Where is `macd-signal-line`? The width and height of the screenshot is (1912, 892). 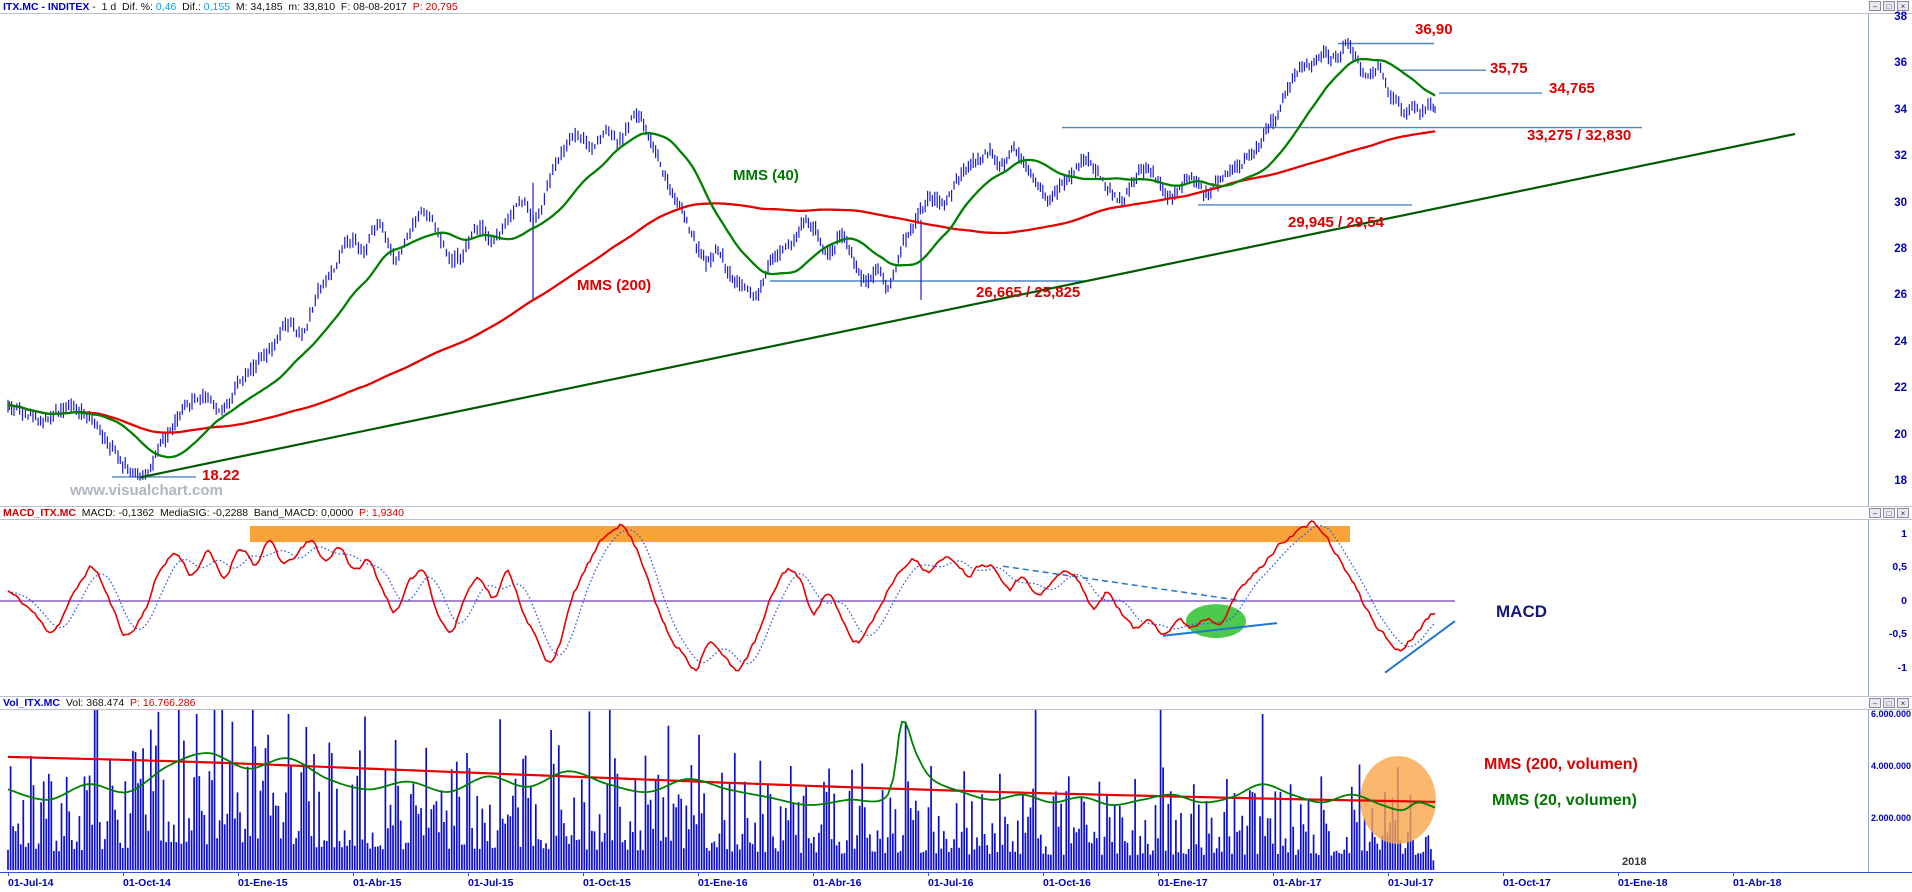 macd-signal-line is located at coordinates (721, 594).